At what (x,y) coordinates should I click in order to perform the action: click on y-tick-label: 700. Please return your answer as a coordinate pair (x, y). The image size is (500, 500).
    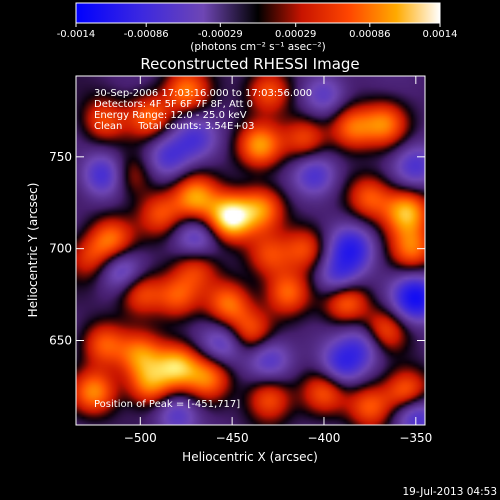
    Looking at the image, I should click on (60, 249).